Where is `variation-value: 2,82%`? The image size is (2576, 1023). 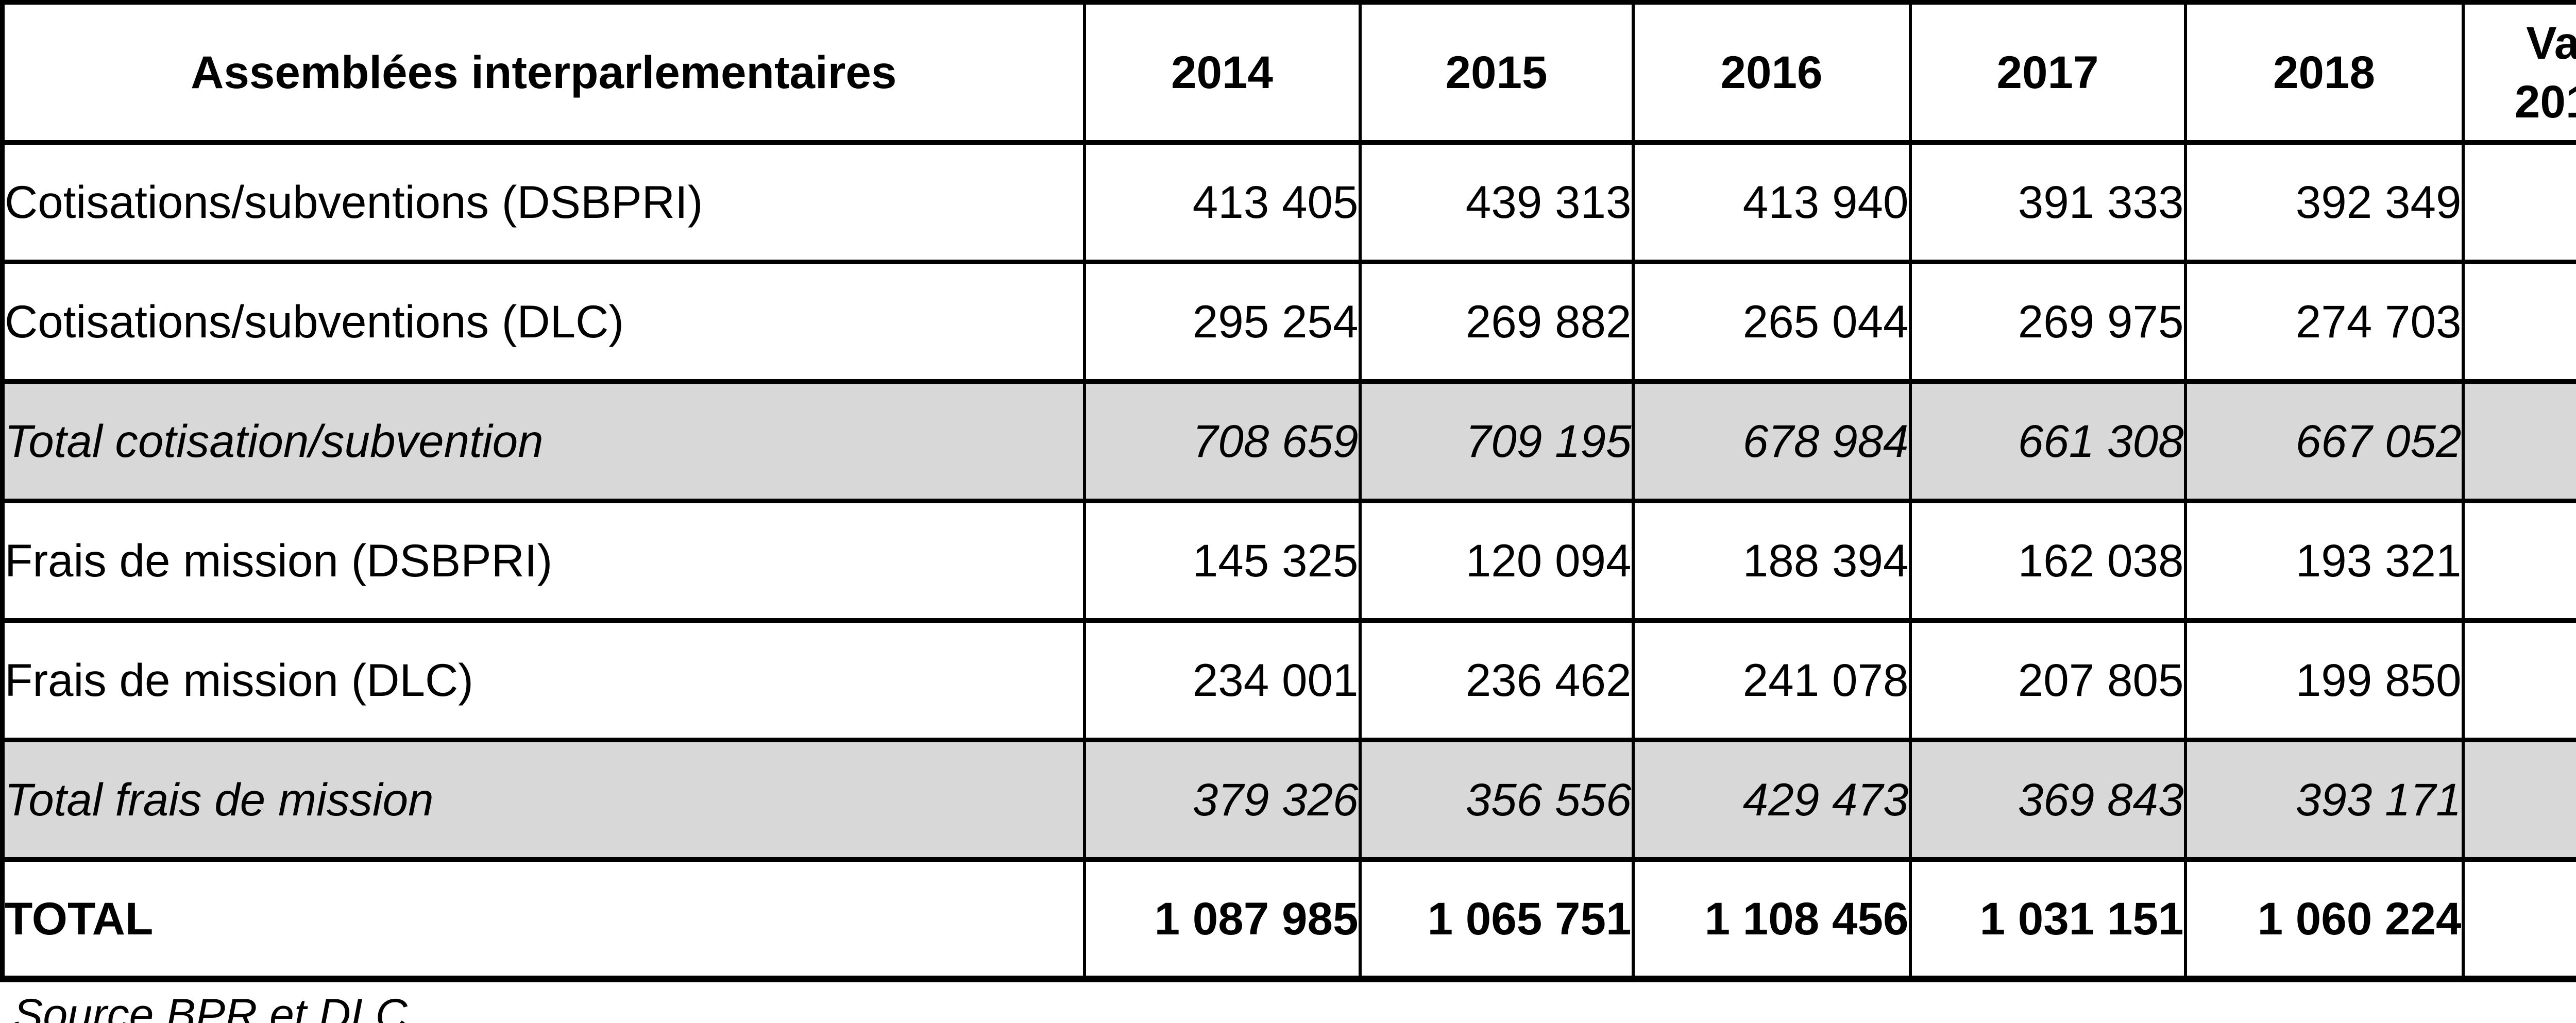 variation-value: 2,82% is located at coordinates (2518, 919).